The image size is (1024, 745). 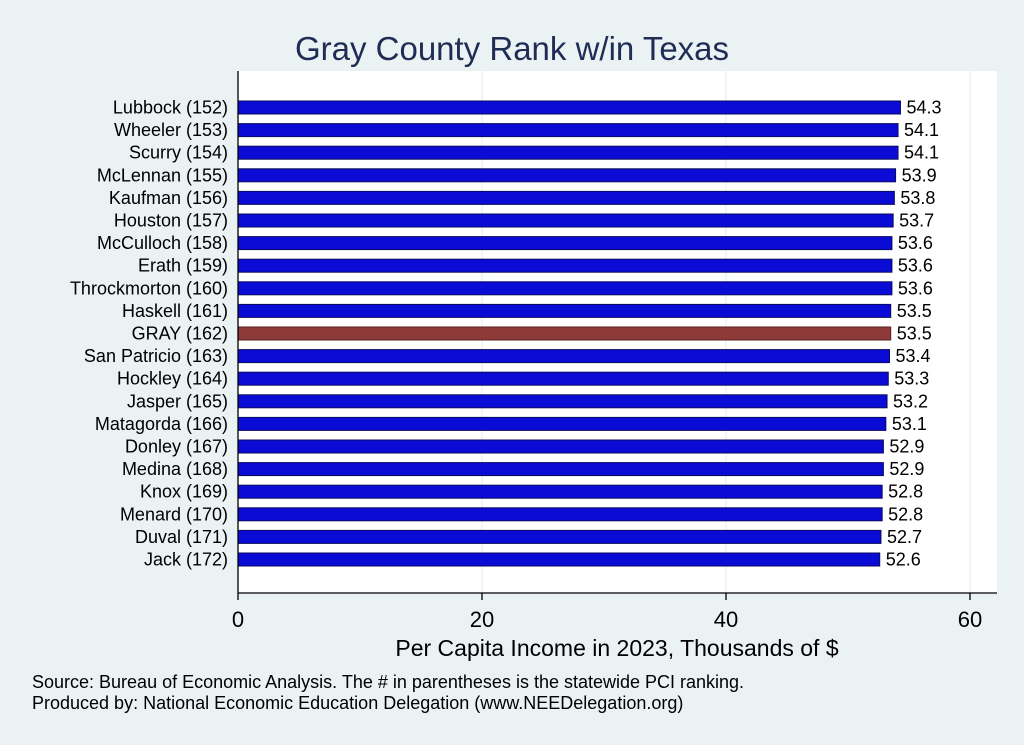 I want to click on category-label: Throckmorton (160), so click(x=149, y=288).